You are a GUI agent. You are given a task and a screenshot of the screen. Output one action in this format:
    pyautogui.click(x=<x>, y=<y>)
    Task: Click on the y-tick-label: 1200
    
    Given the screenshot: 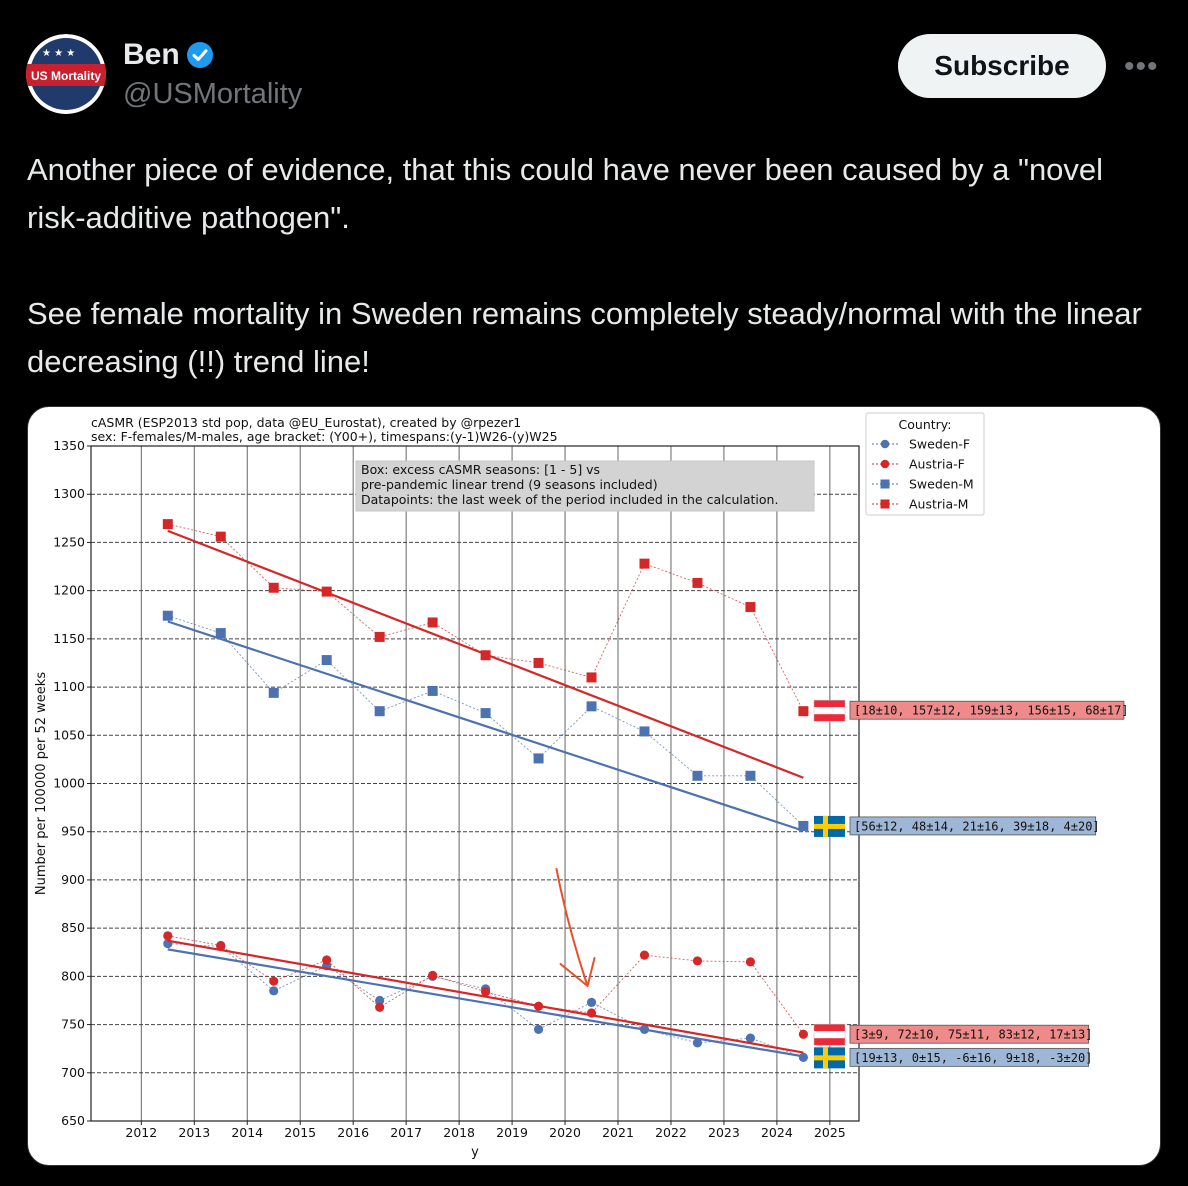 What is the action you would take?
    pyautogui.click(x=69, y=590)
    